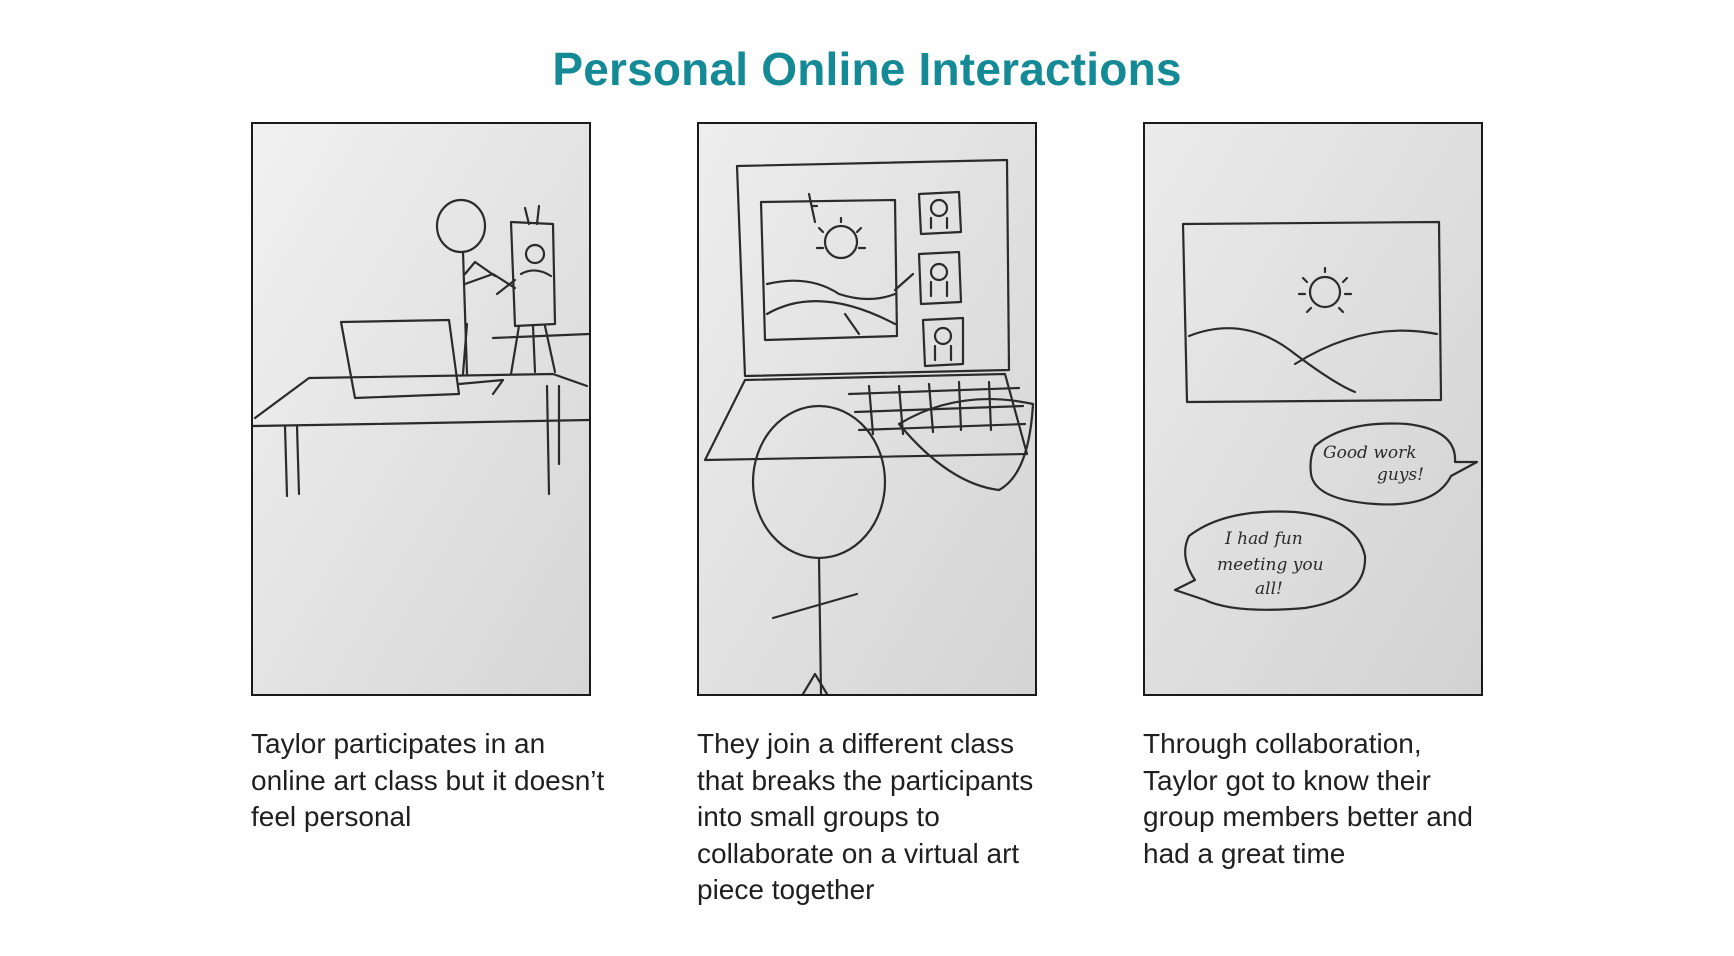 The image size is (1734, 956). Describe the element at coordinates (1400, 475) in the screenshot. I see `bubble-1-line-2: guys!` at that location.